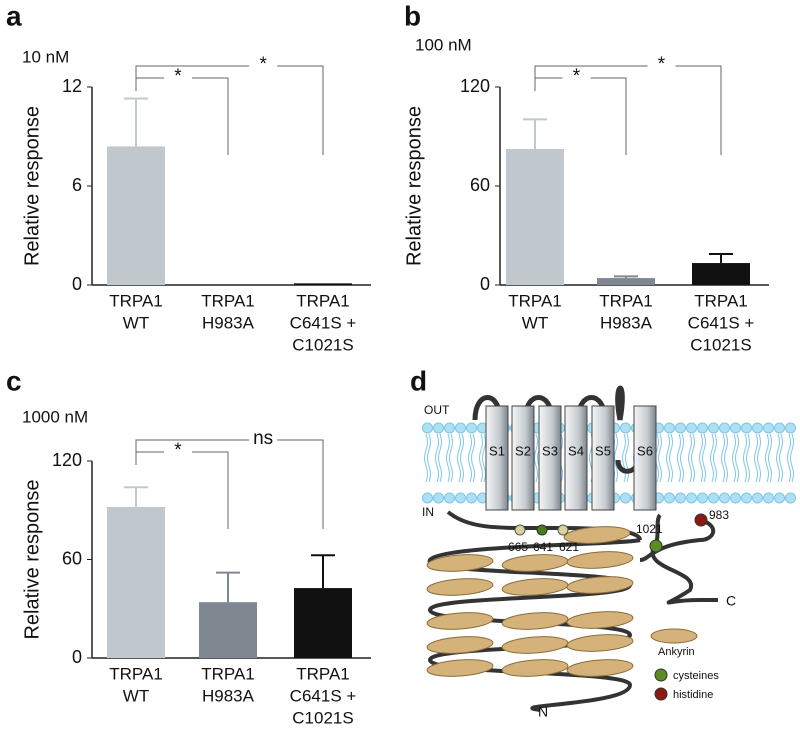 This screenshot has width=800, height=749. Describe the element at coordinates (731, 601) in the screenshot. I see `c-terminus: C` at that location.